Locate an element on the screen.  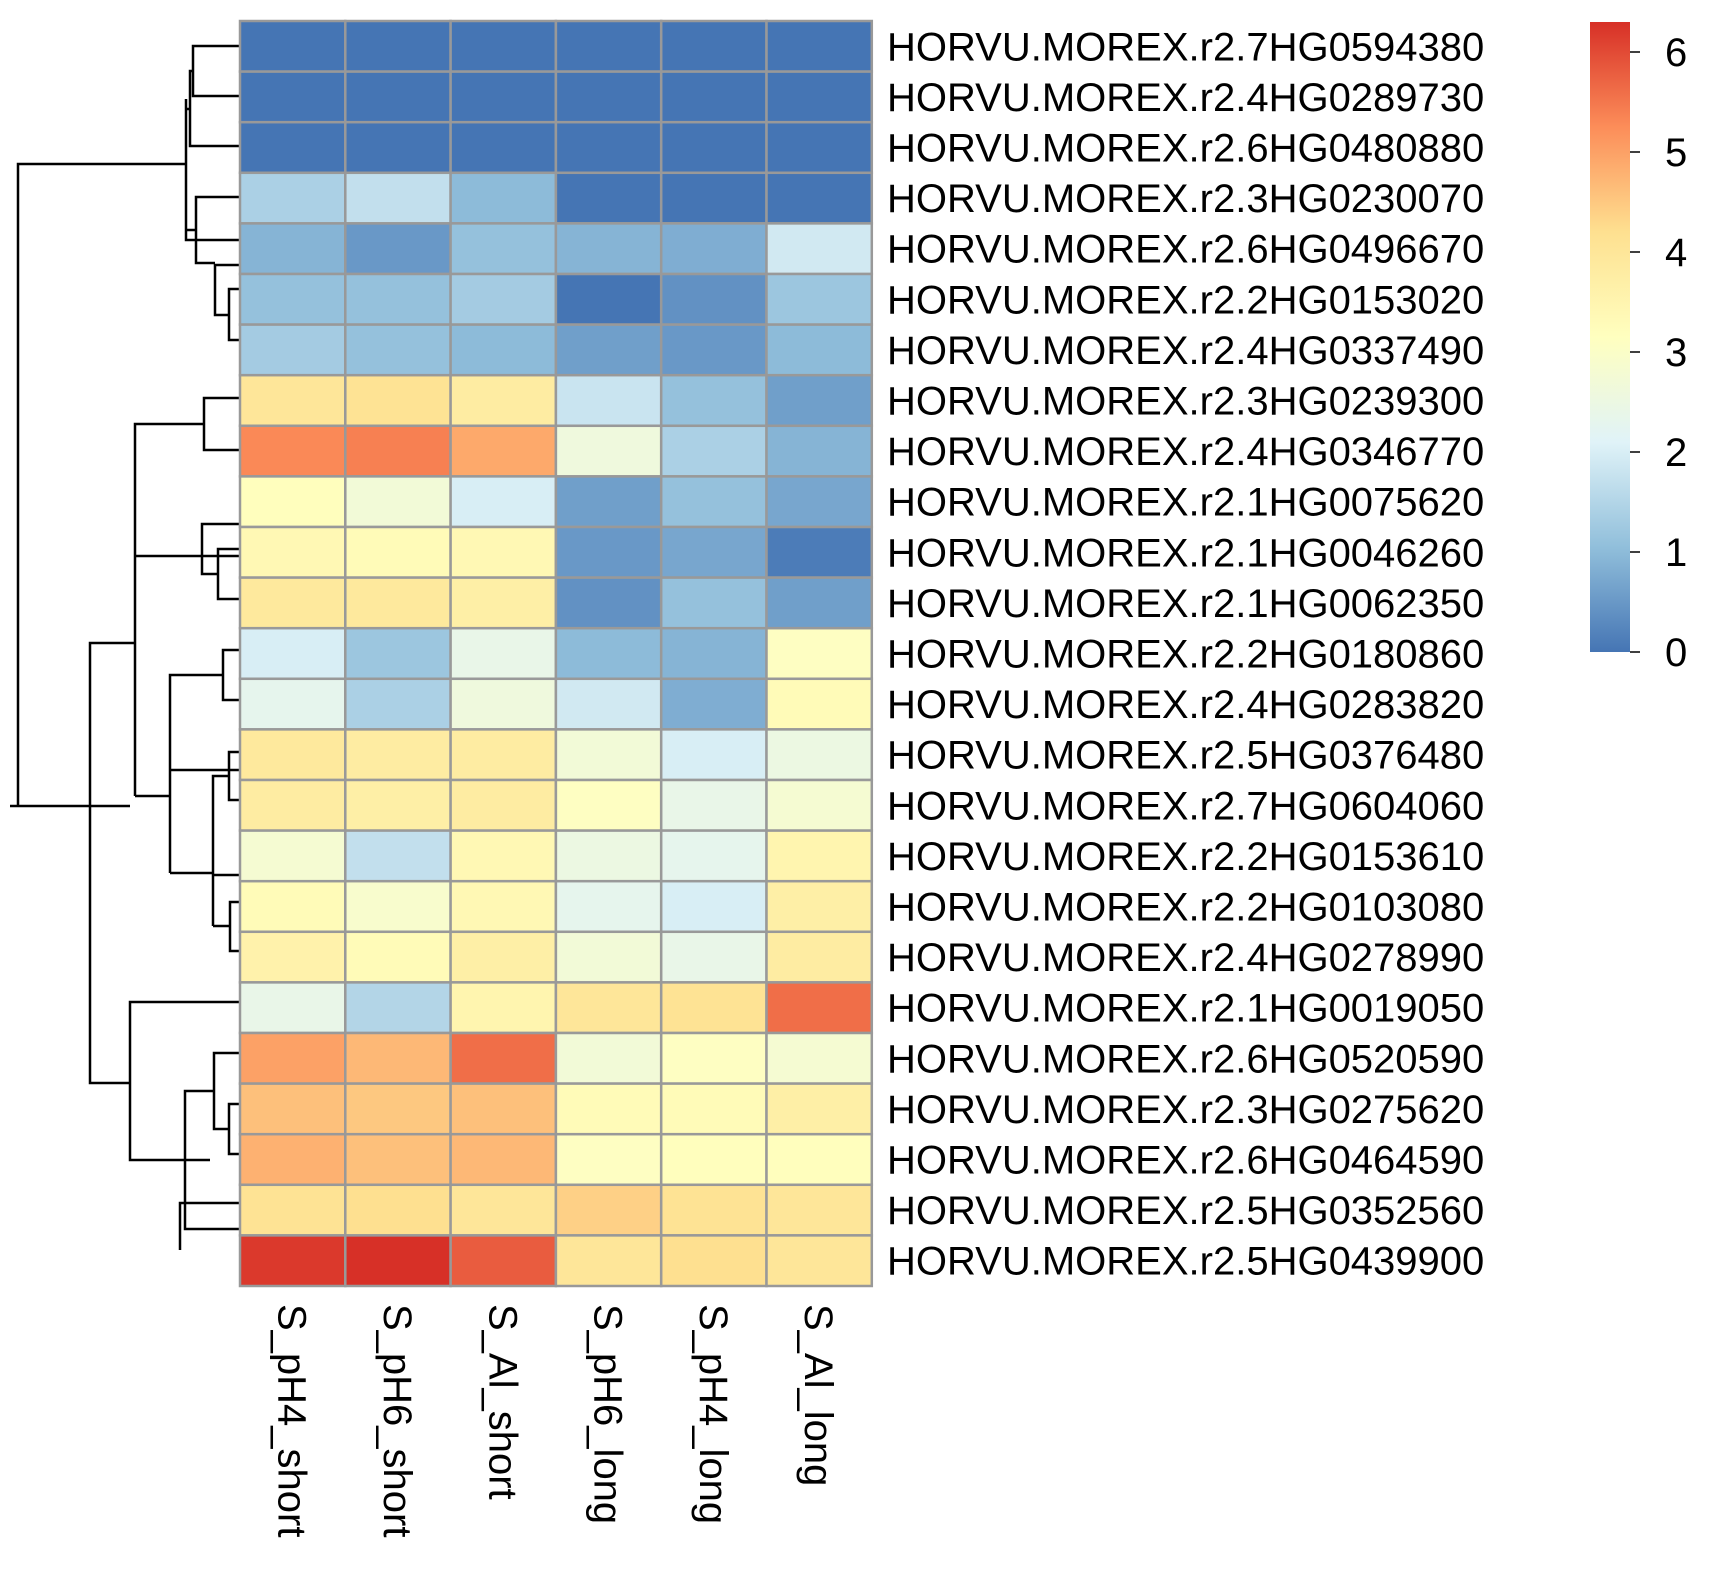
row-label: HORVU.MOREX.r2.3HG0239300 is located at coordinates (1185, 402).